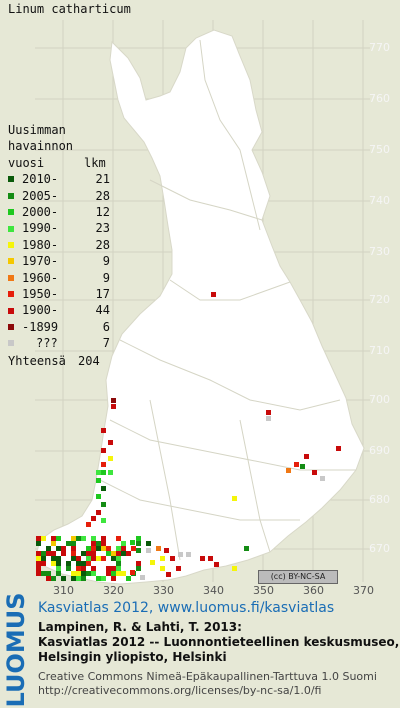  Describe the element at coordinates (40, 261) in the screenshot. I see `legend-year-label: 1970-` at that location.